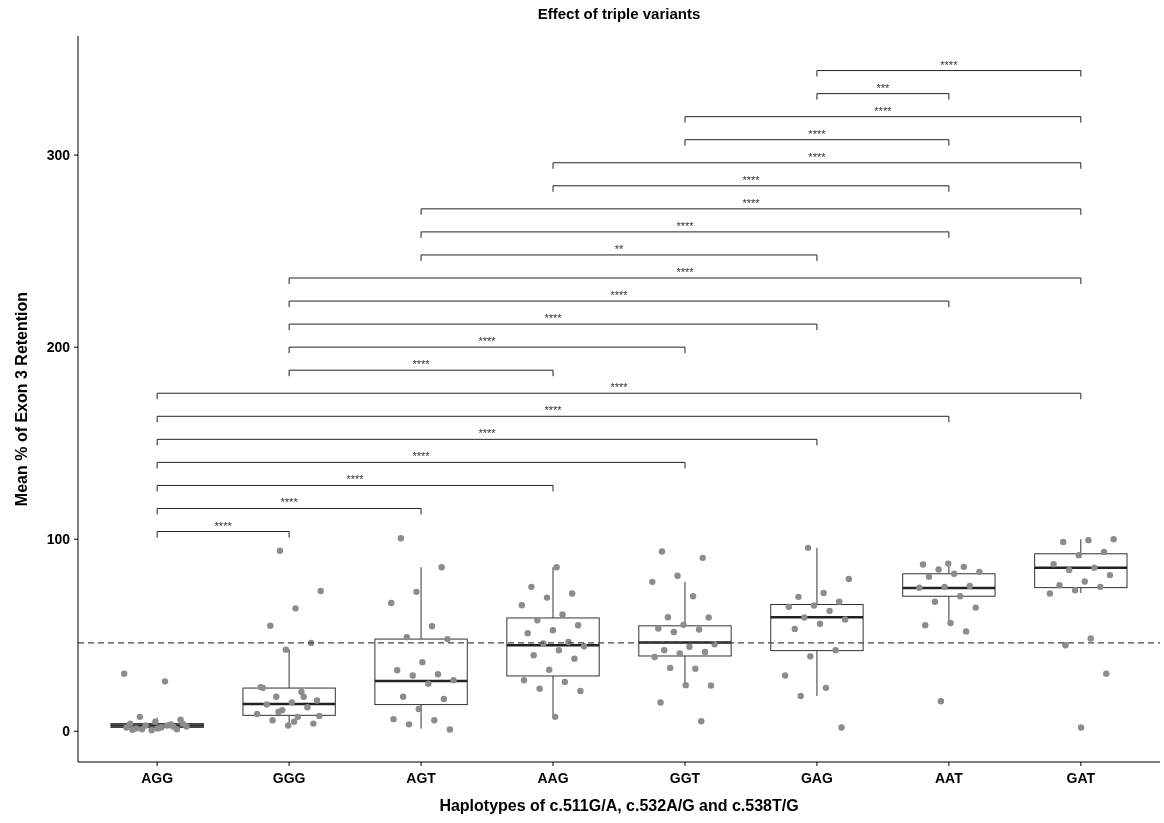 The height and width of the screenshot is (823, 1164). What do you see at coordinates (58, 347) in the screenshot?
I see `y-tick-label: 200` at bounding box center [58, 347].